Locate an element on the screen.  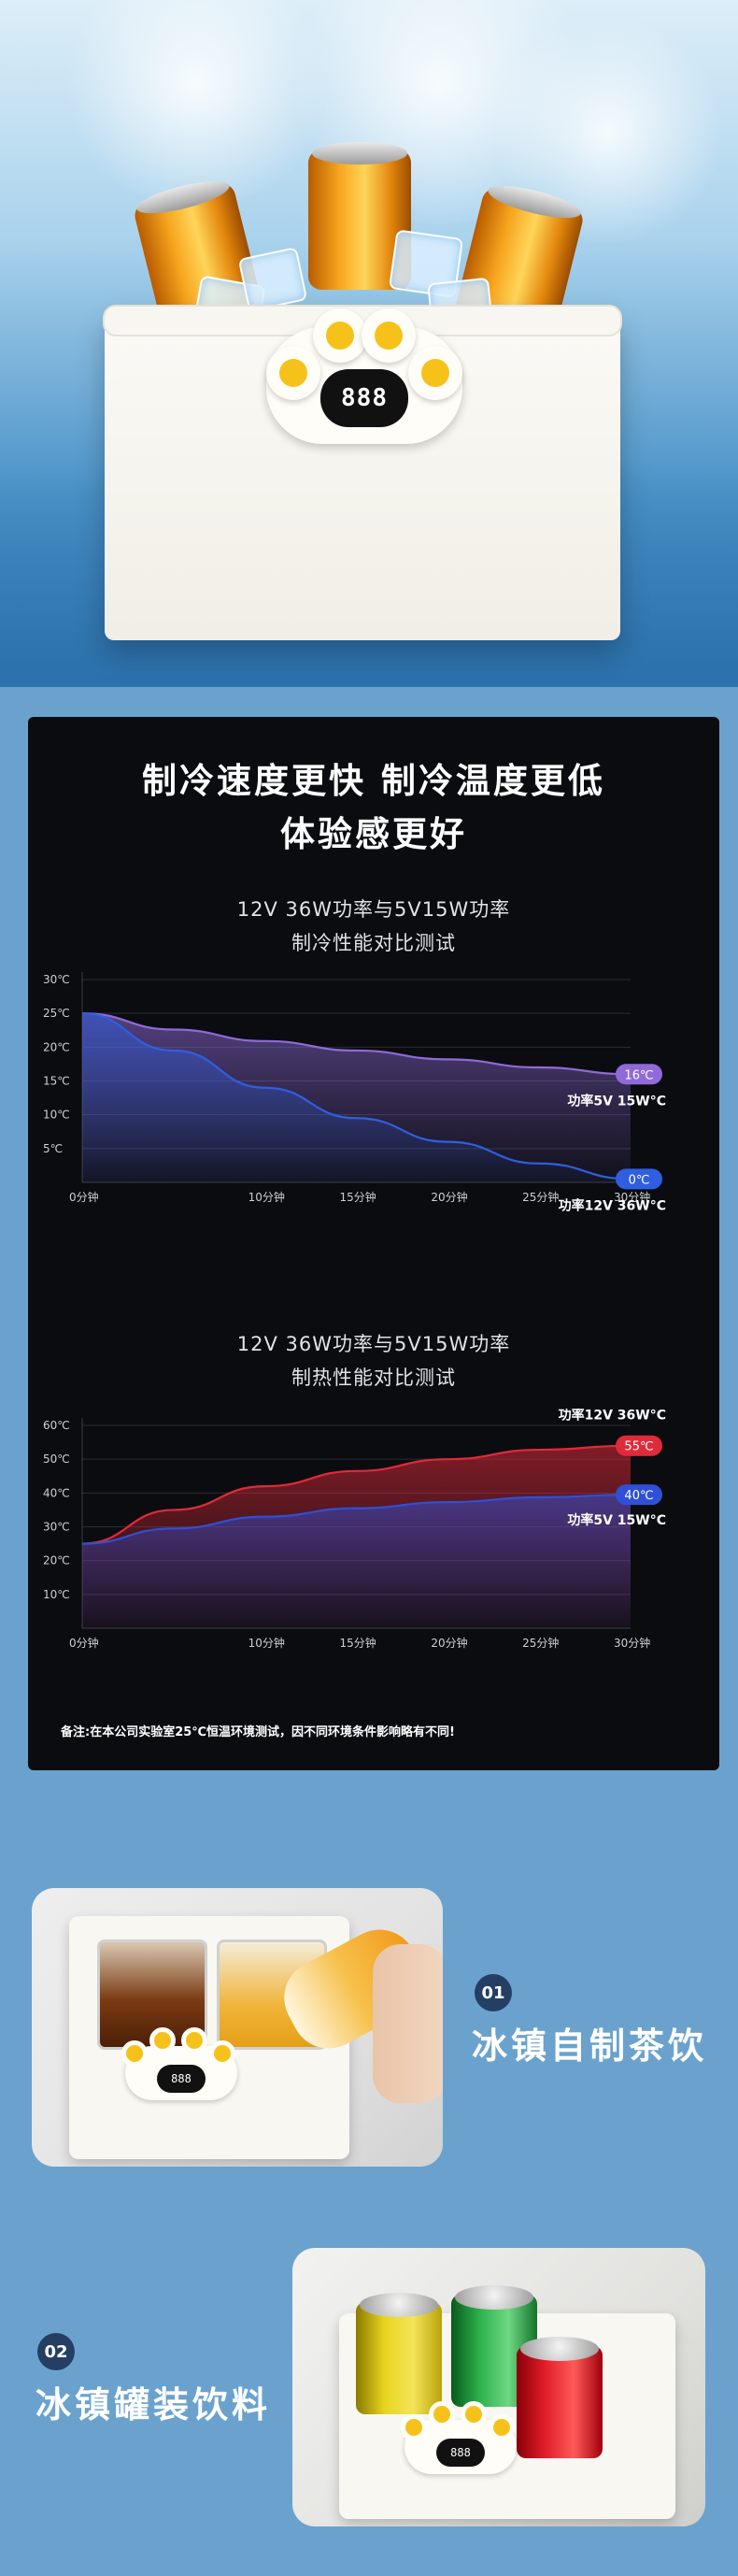
chart-subtitle: 制冷性能对比测试 is located at coordinates (373, 943).